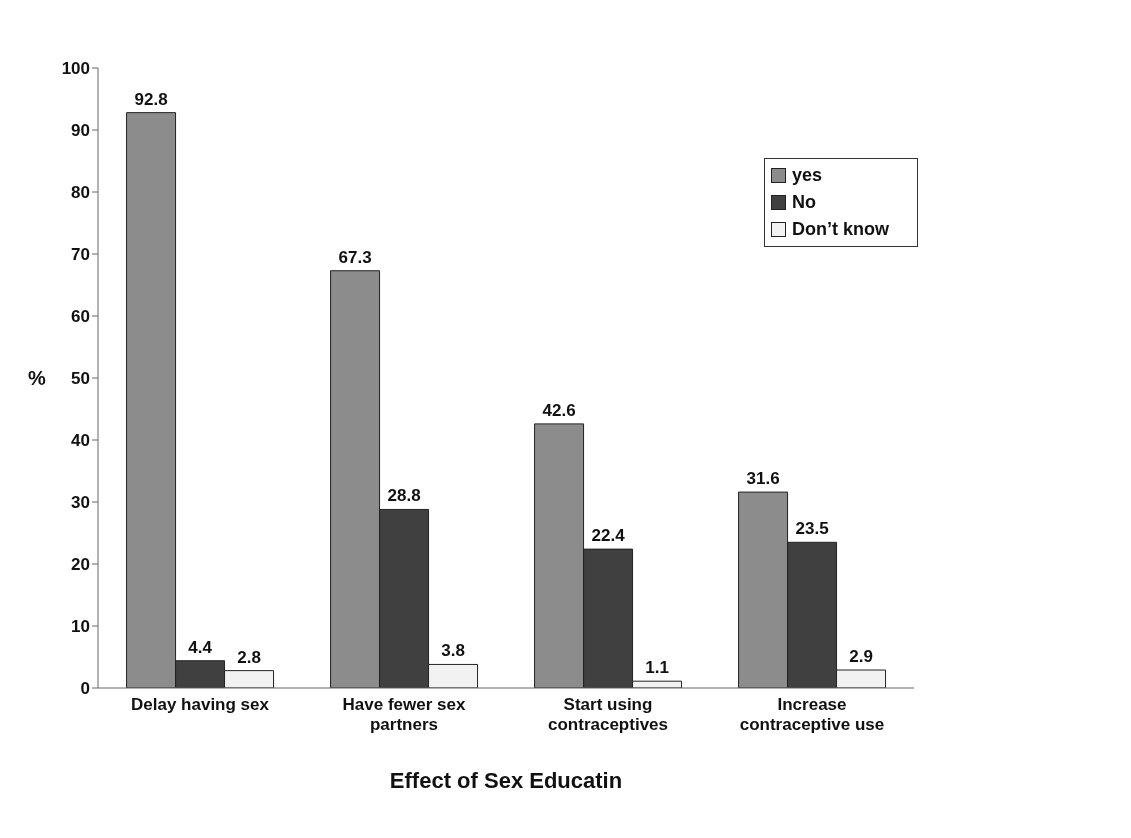  Describe the element at coordinates (80, 193) in the screenshot. I see `y-tick-label: 80` at that location.